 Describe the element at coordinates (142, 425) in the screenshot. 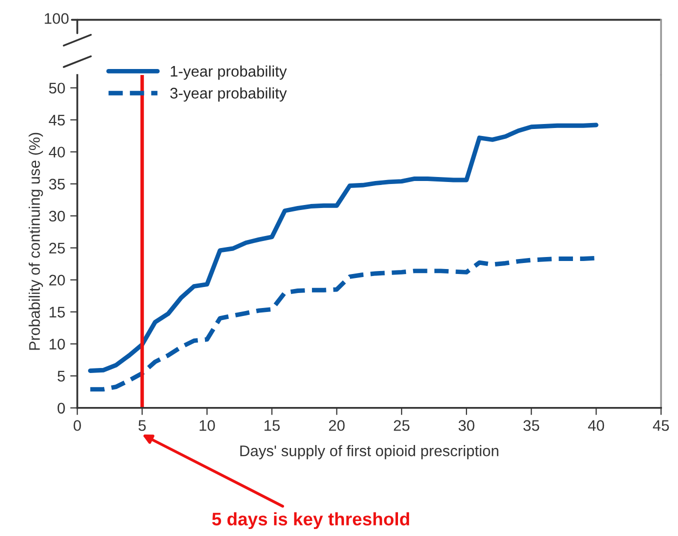

I see `x-tick-label: 5` at that location.